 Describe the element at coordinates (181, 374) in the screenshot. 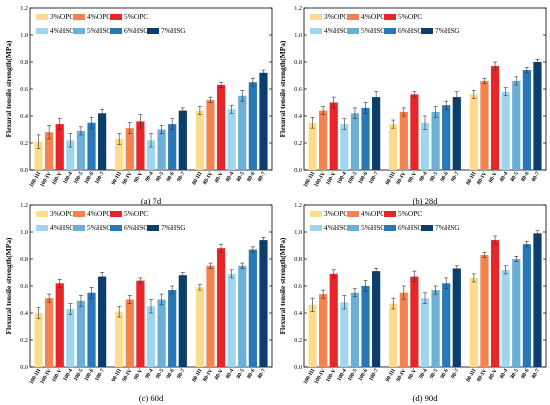

I see `x-tick-label: 90-7` at that location.